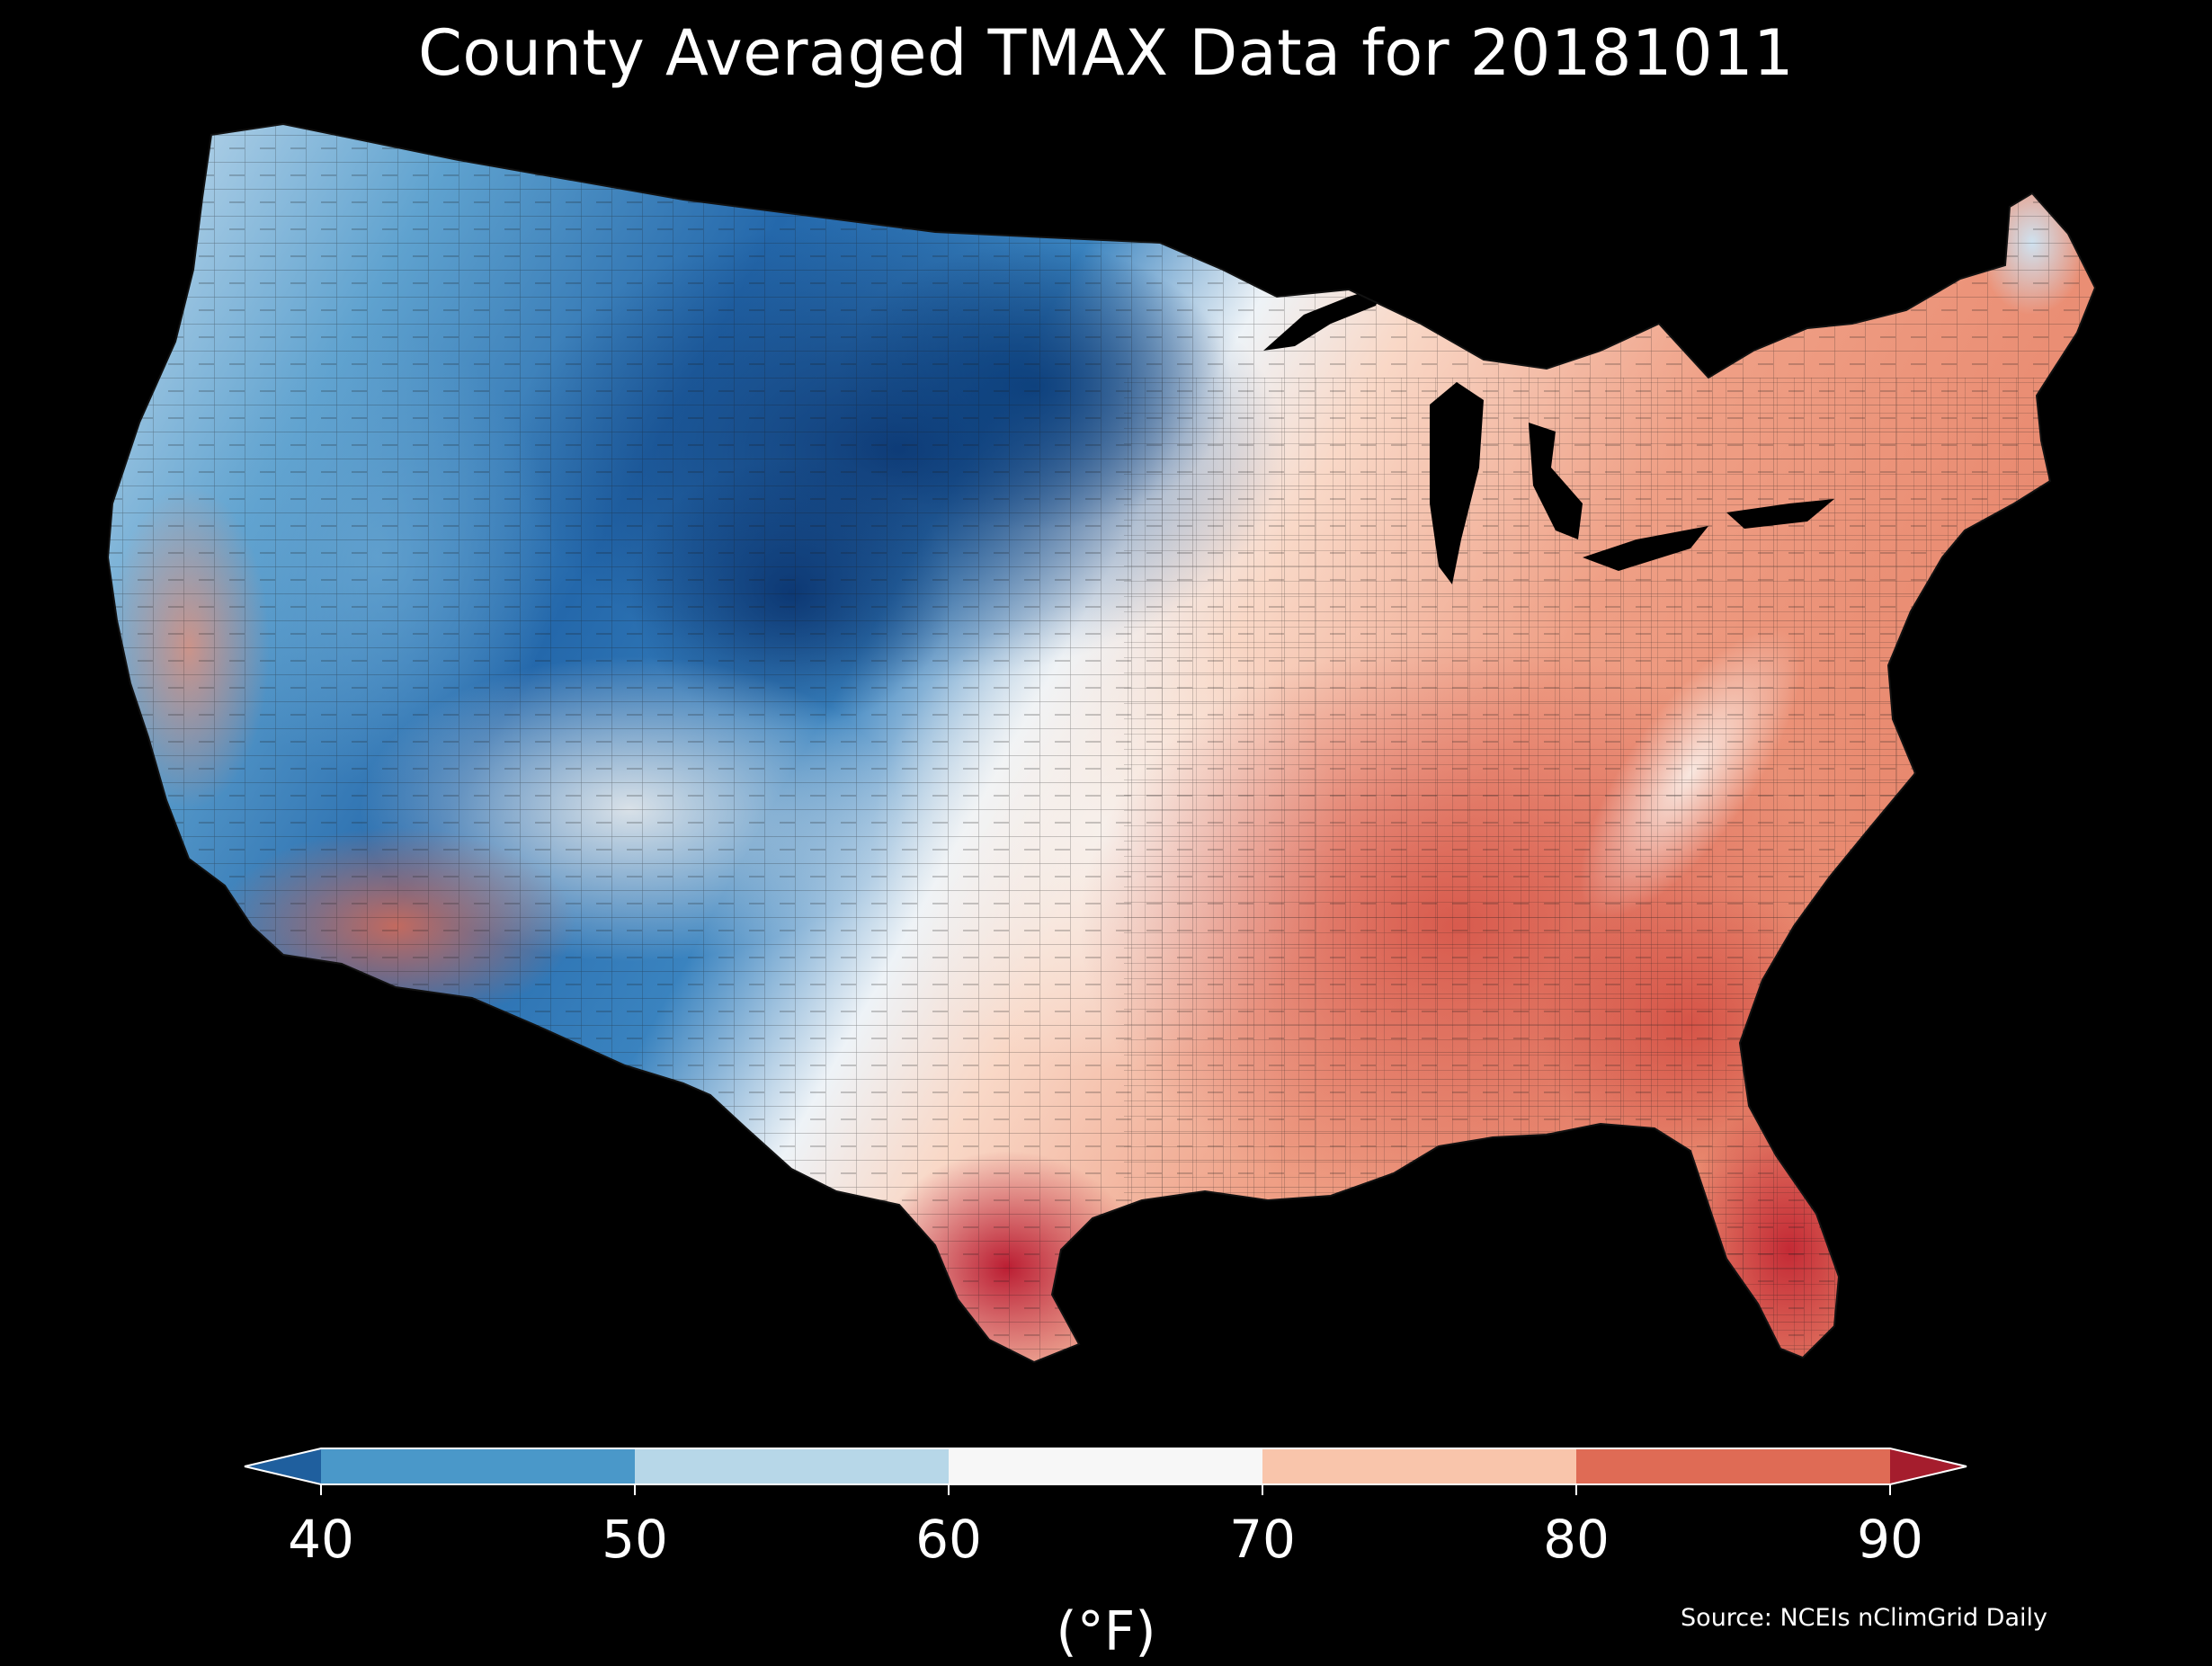  What do you see at coordinates (1576, 1540) in the screenshot?
I see `colorbar-tick-label: 80` at bounding box center [1576, 1540].